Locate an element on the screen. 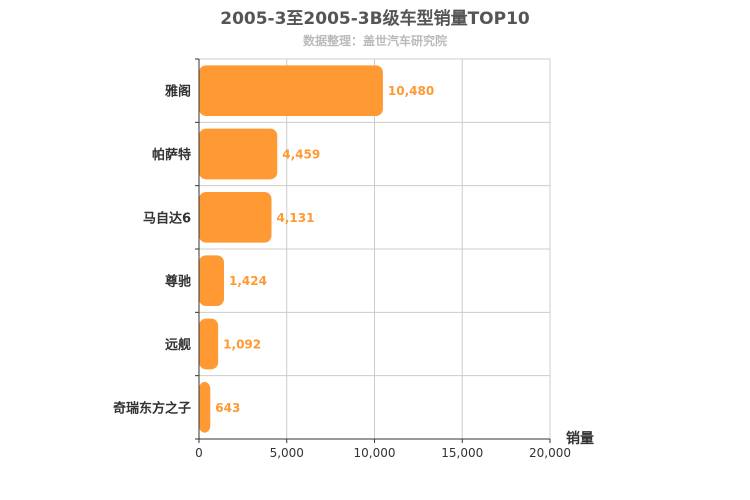  data-label: 1,092 is located at coordinates (242, 345).